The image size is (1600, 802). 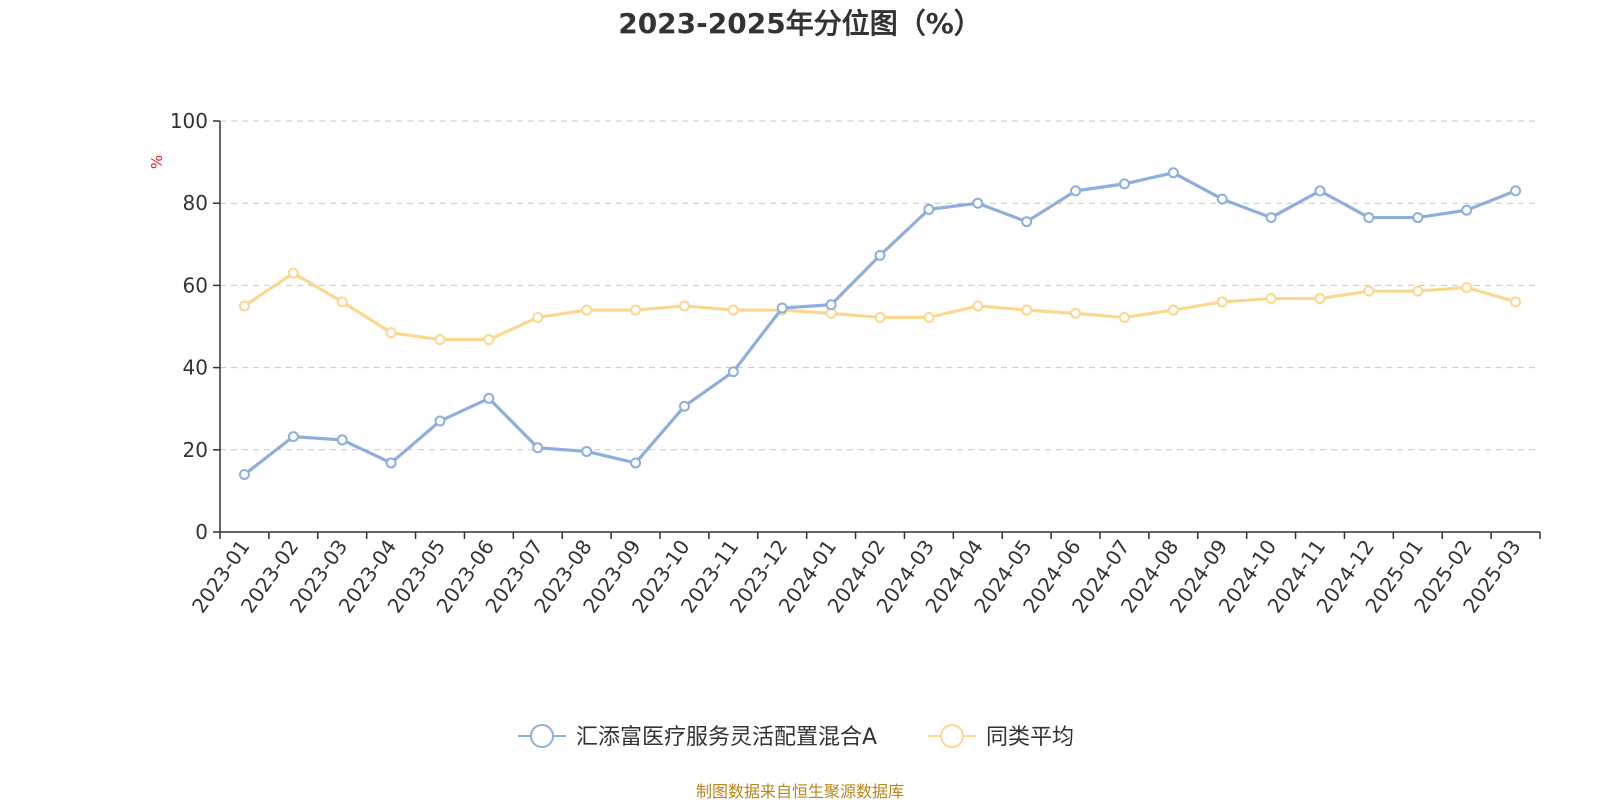 What do you see at coordinates (195, 368) in the screenshot?
I see `y-tick-label: 40` at bounding box center [195, 368].